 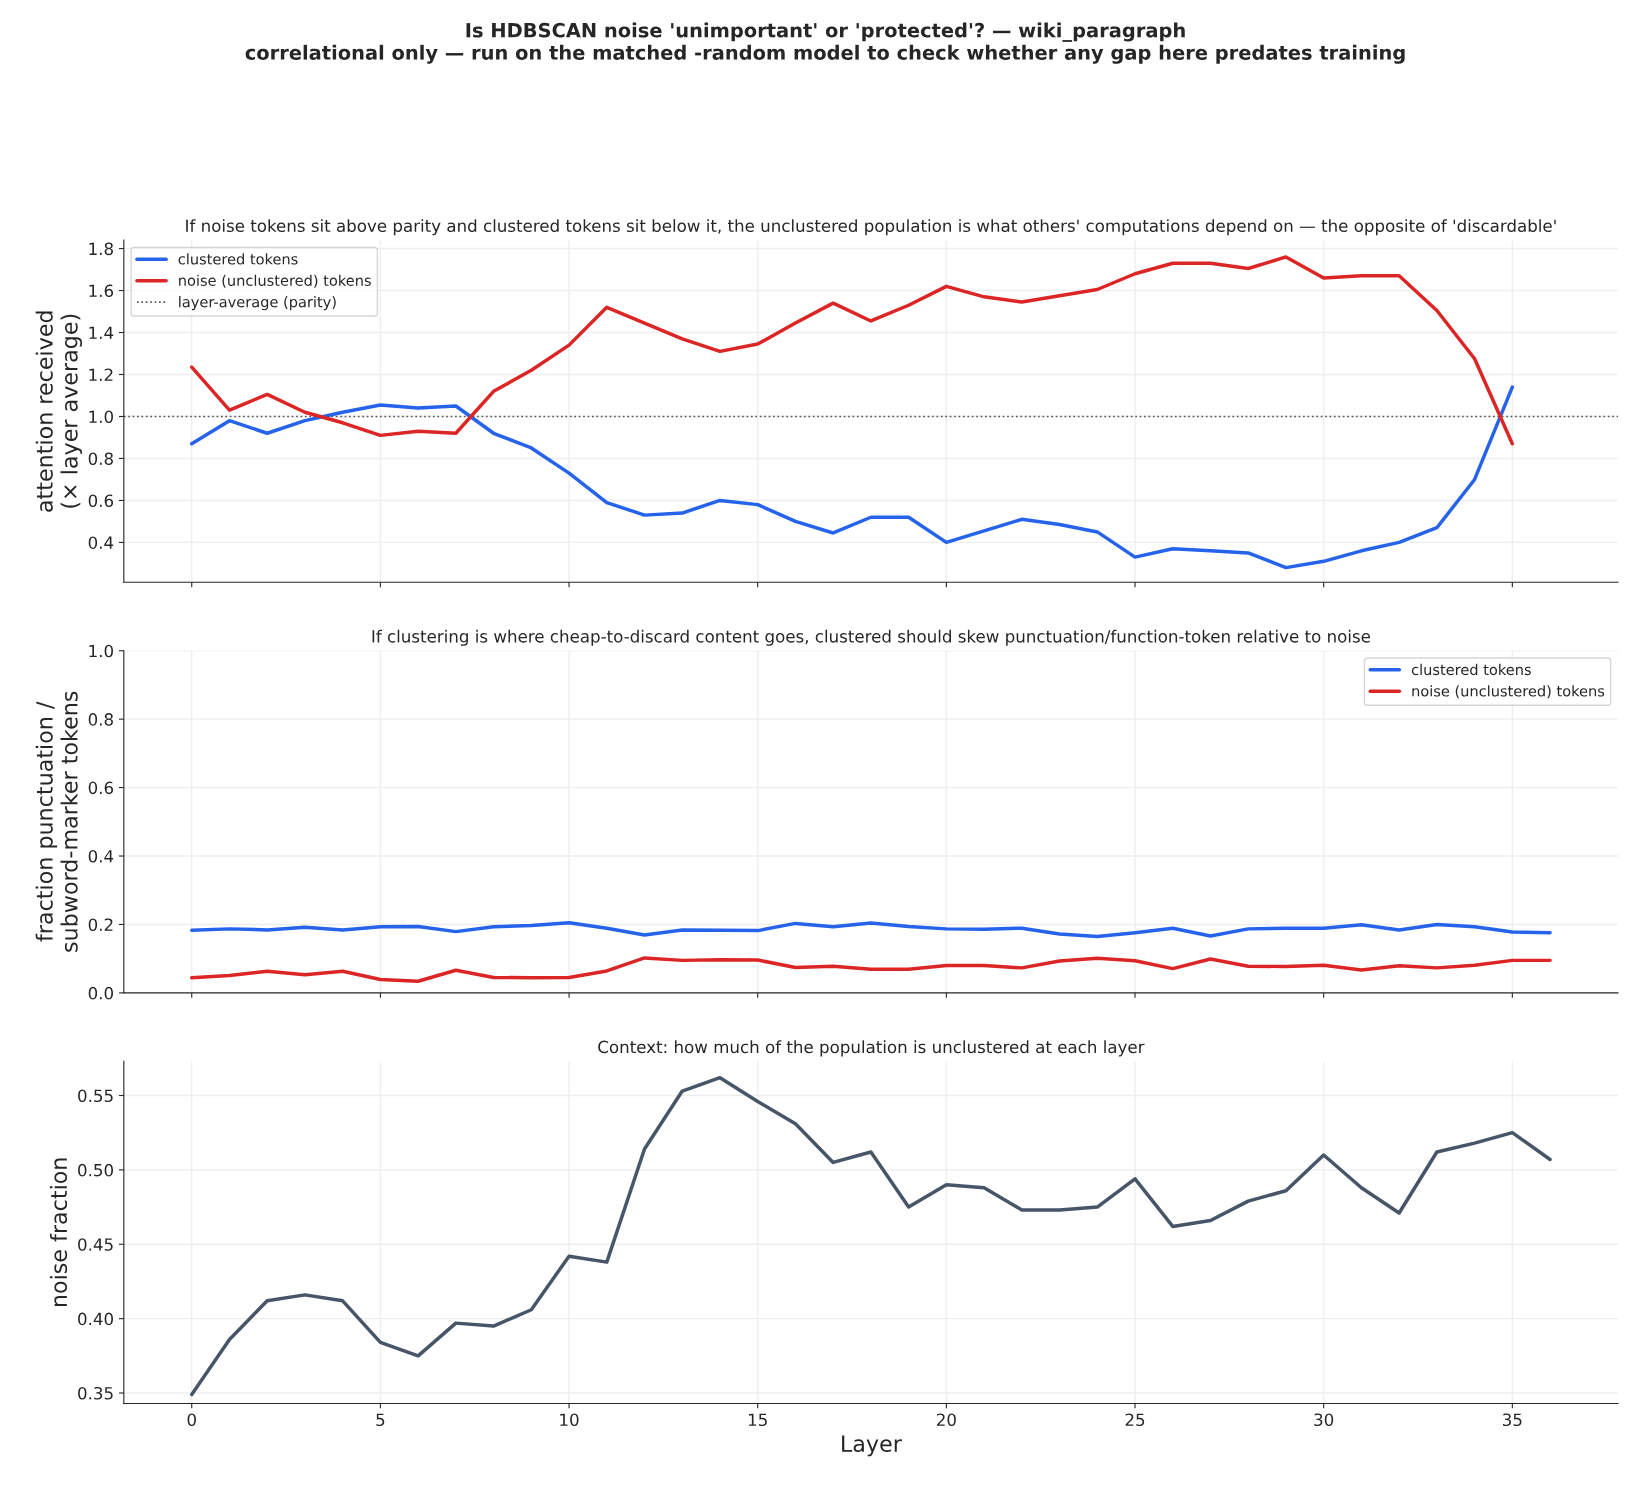 I want to click on y-tick-label: 0.55, so click(x=95, y=1096).